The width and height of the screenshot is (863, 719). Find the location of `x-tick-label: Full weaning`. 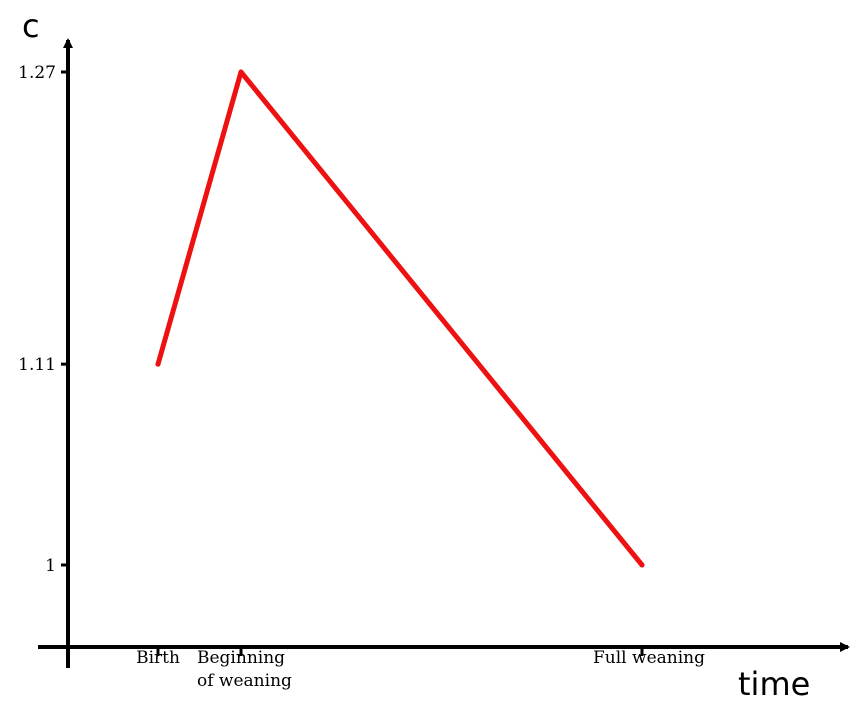

x-tick-label: Full weaning is located at coordinates (649, 658).